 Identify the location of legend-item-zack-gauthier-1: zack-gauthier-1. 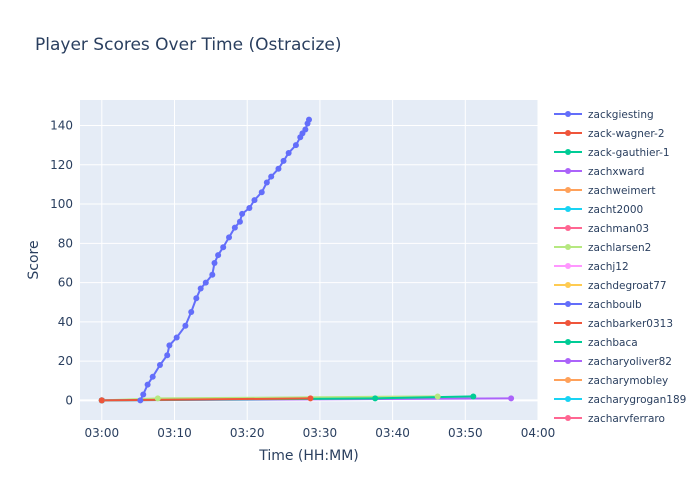
(612, 153).